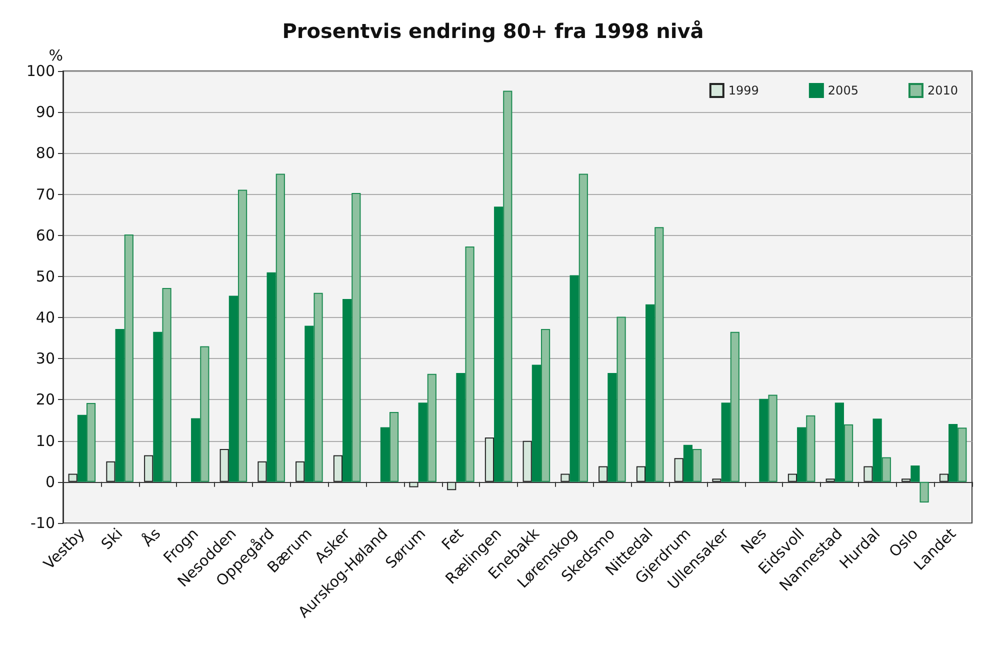 The image size is (986, 648). I want to click on y-tick-label: 0, so click(50, 481).